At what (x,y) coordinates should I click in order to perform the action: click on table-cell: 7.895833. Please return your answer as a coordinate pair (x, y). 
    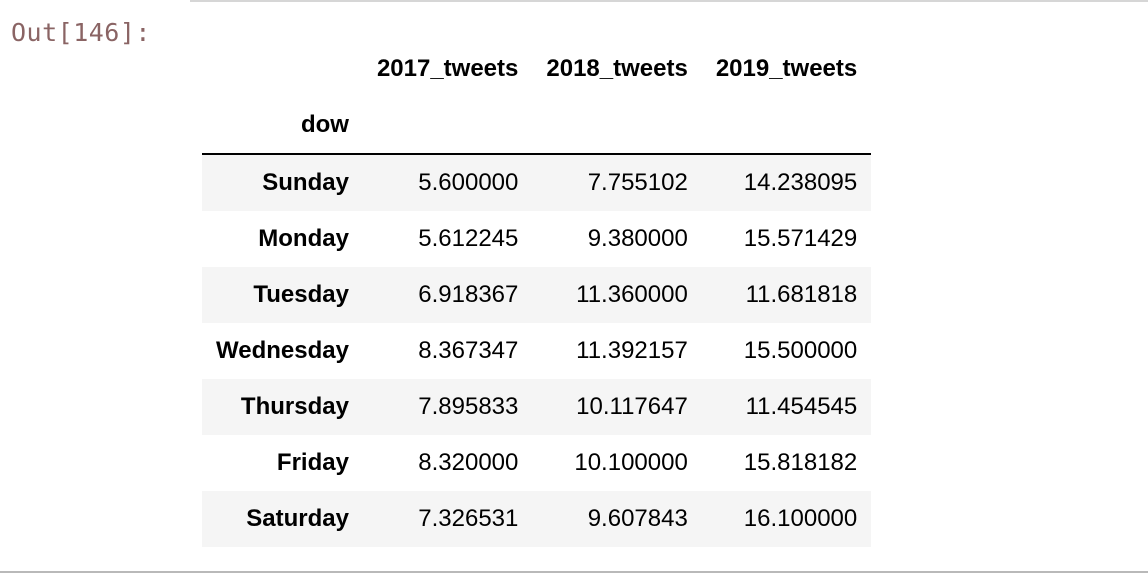
    Looking at the image, I should click on (468, 406).